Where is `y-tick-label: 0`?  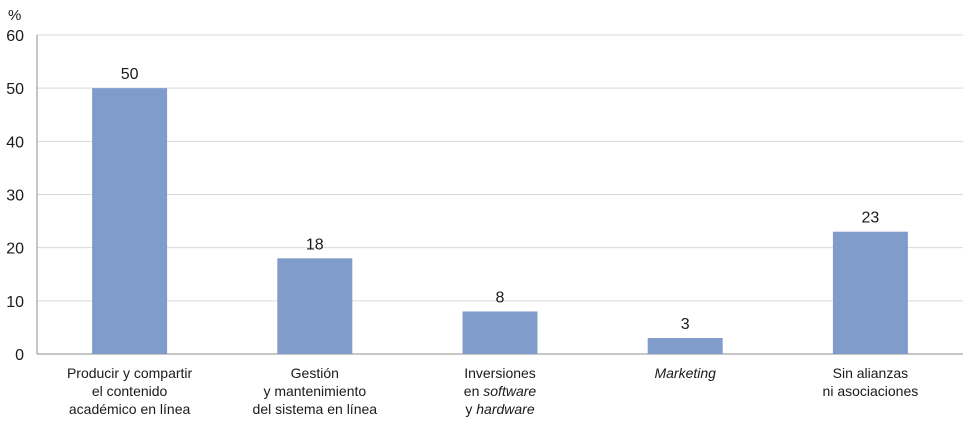 y-tick-label: 0 is located at coordinates (19, 355).